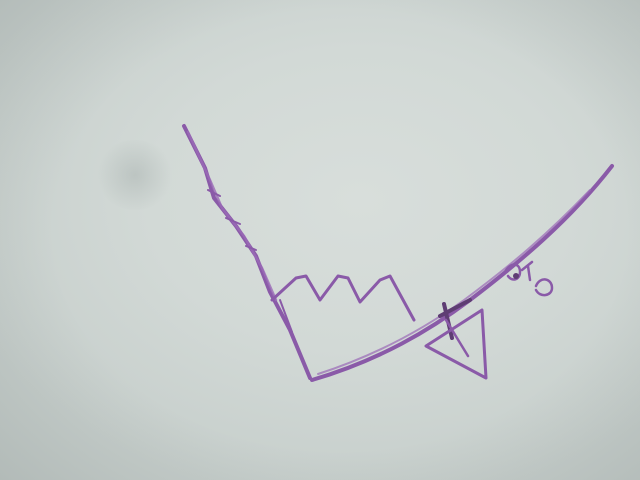  What do you see at coordinates (457, 338) in the screenshot?
I see `triangle-inner-line` at bounding box center [457, 338].